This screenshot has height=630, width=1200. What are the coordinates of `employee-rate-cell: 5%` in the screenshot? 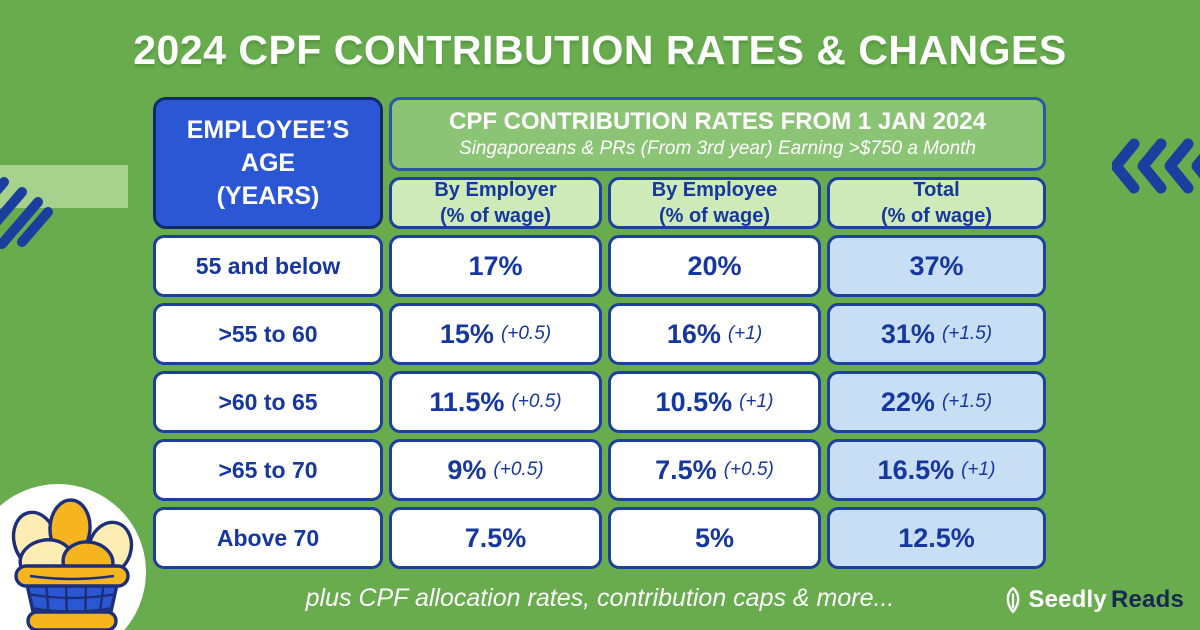 It's located at (714, 538).